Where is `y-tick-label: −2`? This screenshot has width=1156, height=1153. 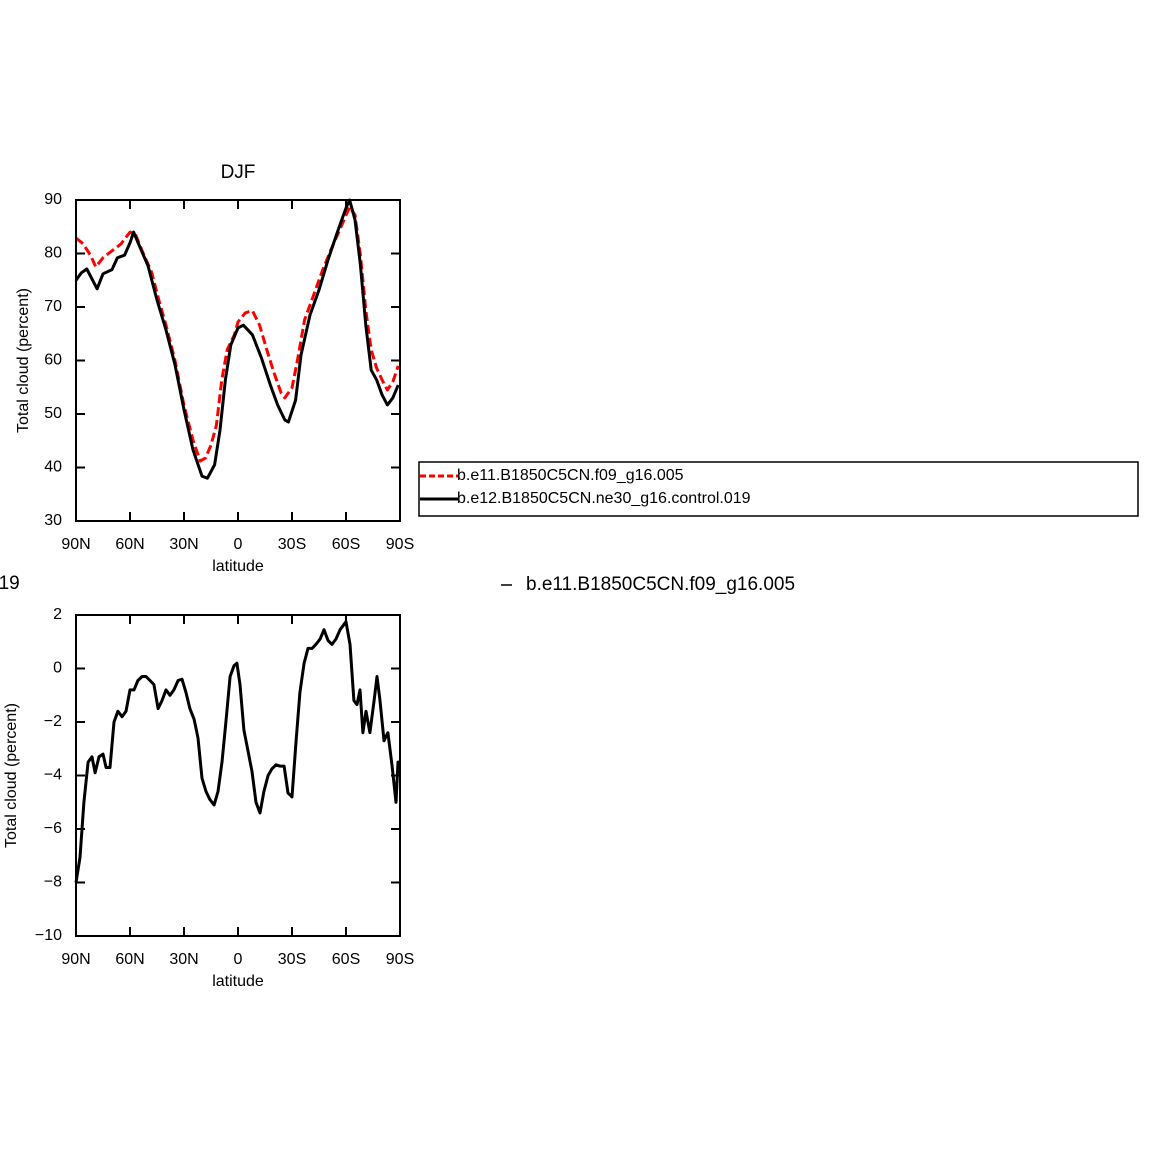
y-tick-label: −2 is located at coordinates (53, 721).